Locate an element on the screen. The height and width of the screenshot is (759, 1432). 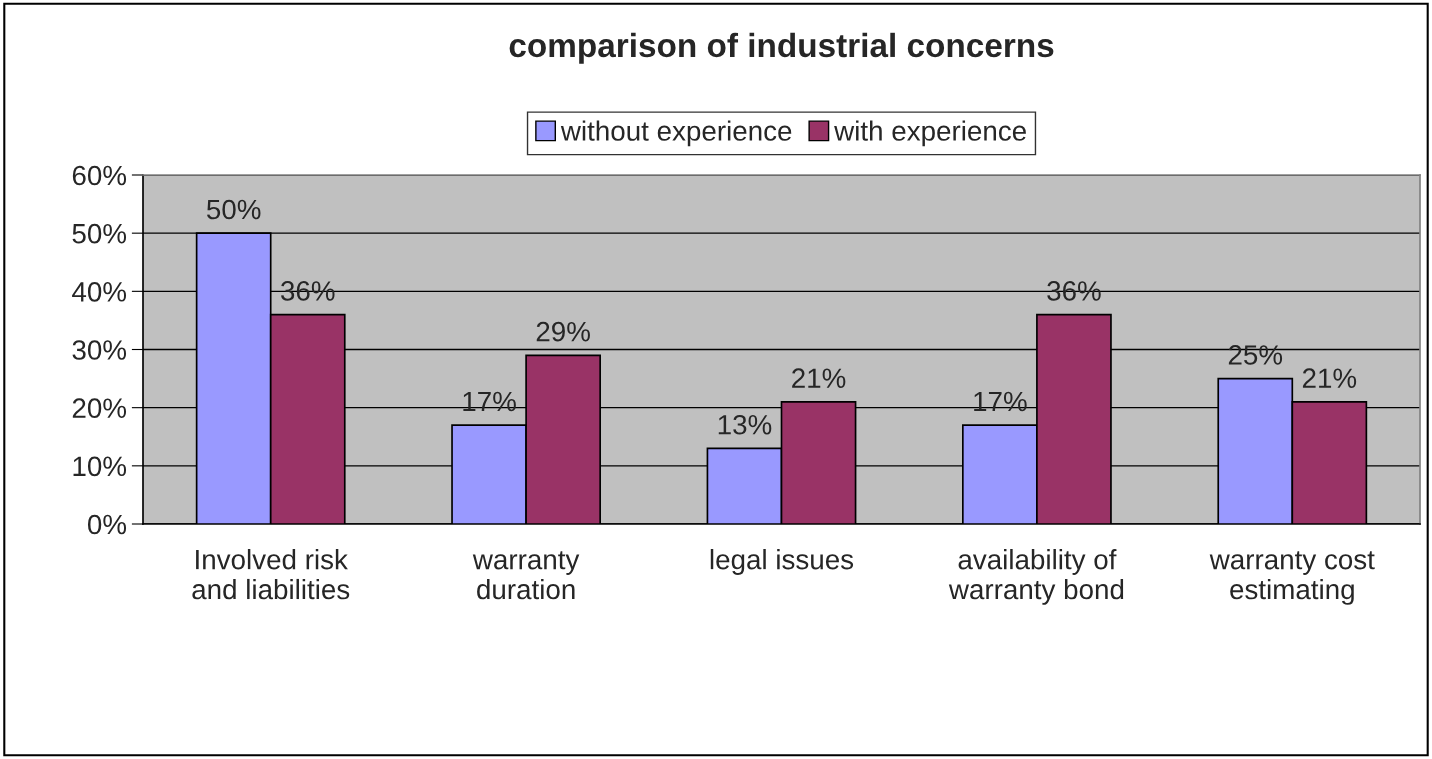
data-label: 13% is located at coordinates (745, 424).